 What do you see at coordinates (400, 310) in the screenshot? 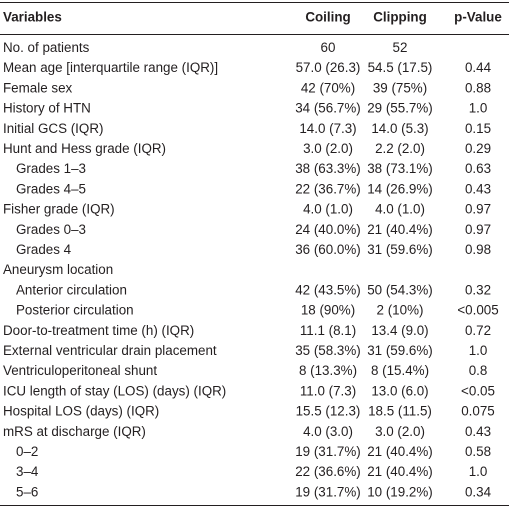
I see `cell: 2 (10%)` at bounding box center [400, 310].